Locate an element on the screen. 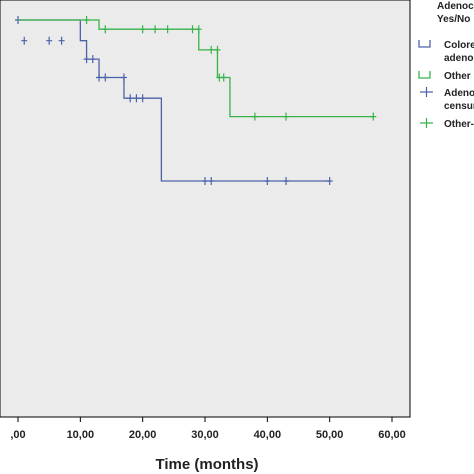  legend-entry: Other- is located at coordinates (447, 124).